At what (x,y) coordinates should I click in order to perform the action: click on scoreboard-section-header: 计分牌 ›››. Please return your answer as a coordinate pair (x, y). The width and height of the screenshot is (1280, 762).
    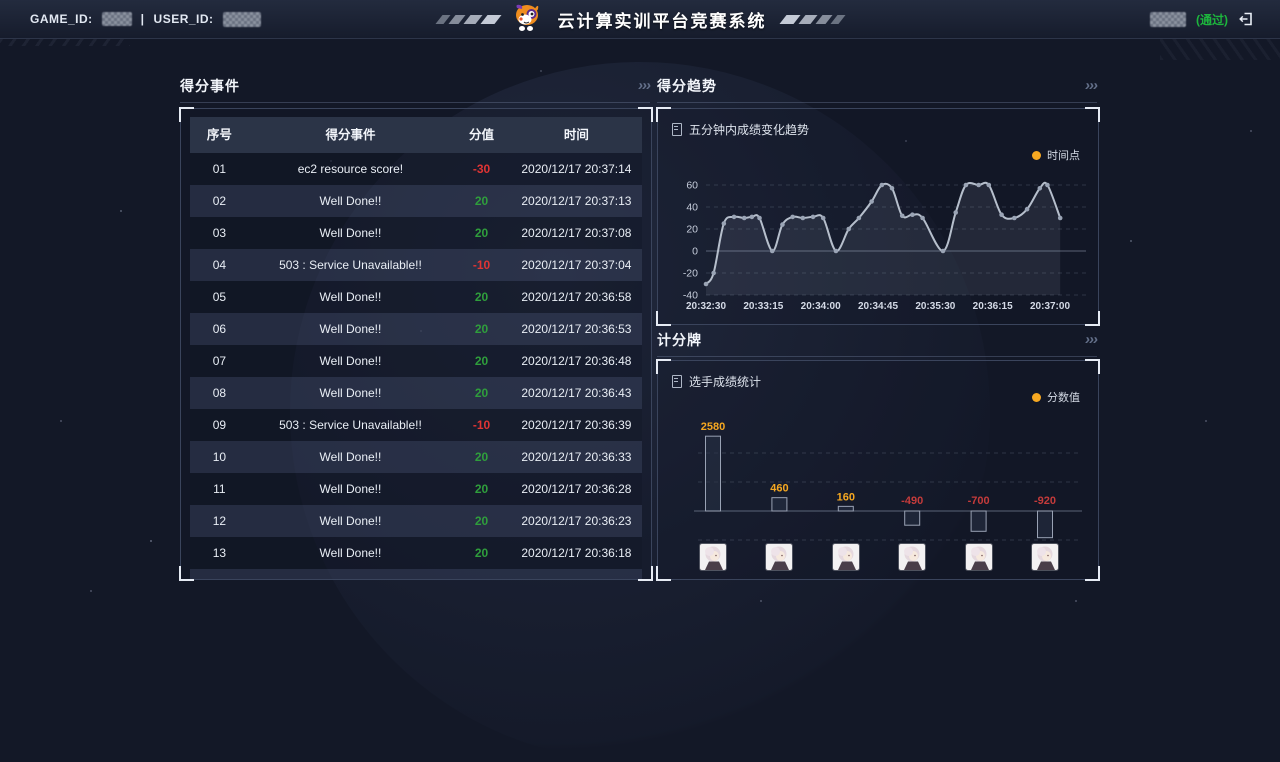
    Looking at the image, I should click on (877, 343).